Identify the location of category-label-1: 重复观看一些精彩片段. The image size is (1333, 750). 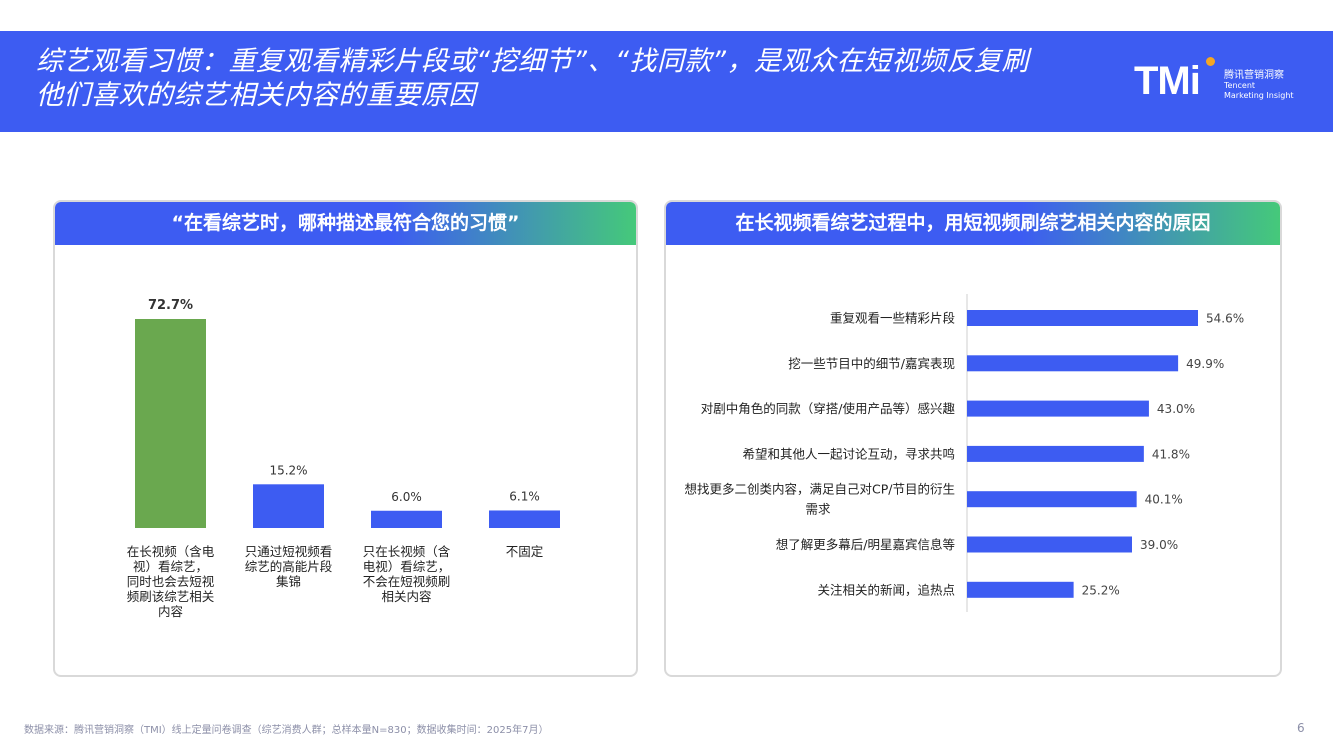
(892, 318).